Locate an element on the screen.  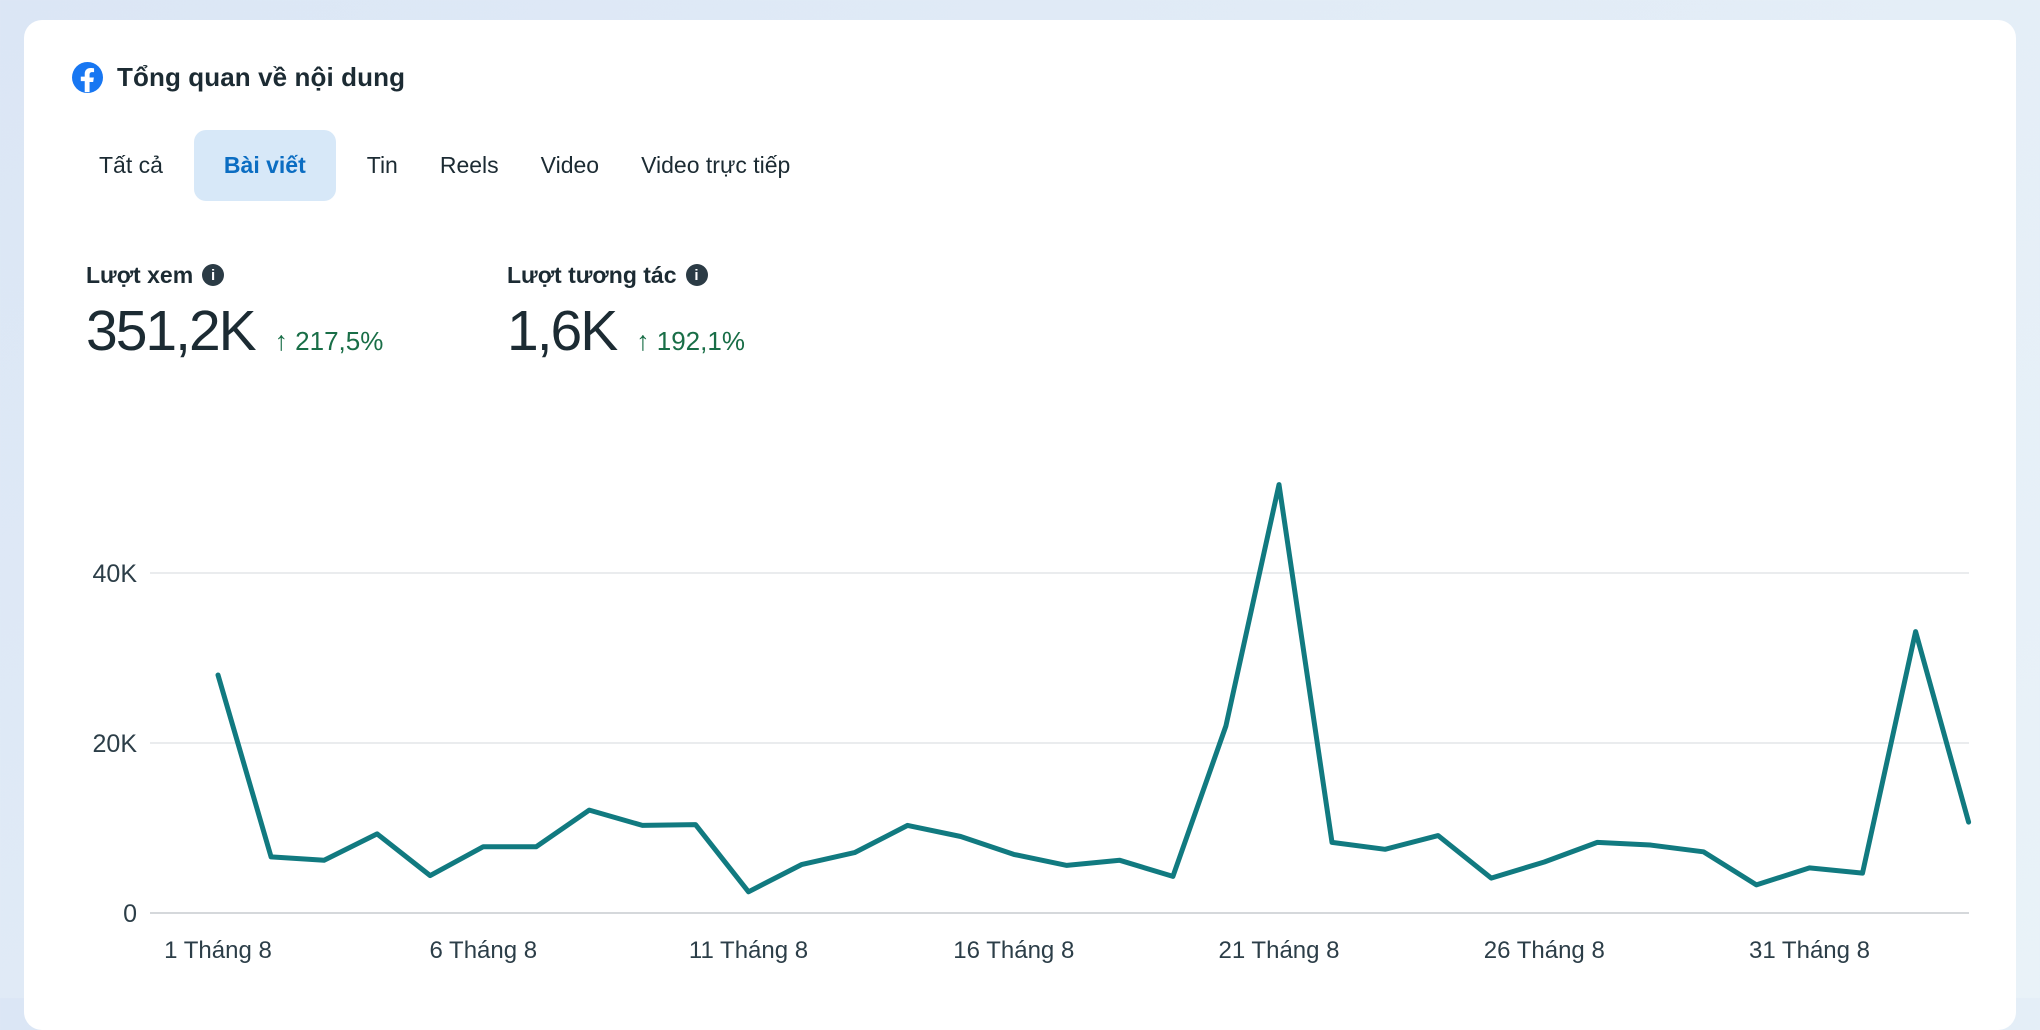
chart-x-tick-label: 11 Tháng 8 is located at coordinates (748, 950).